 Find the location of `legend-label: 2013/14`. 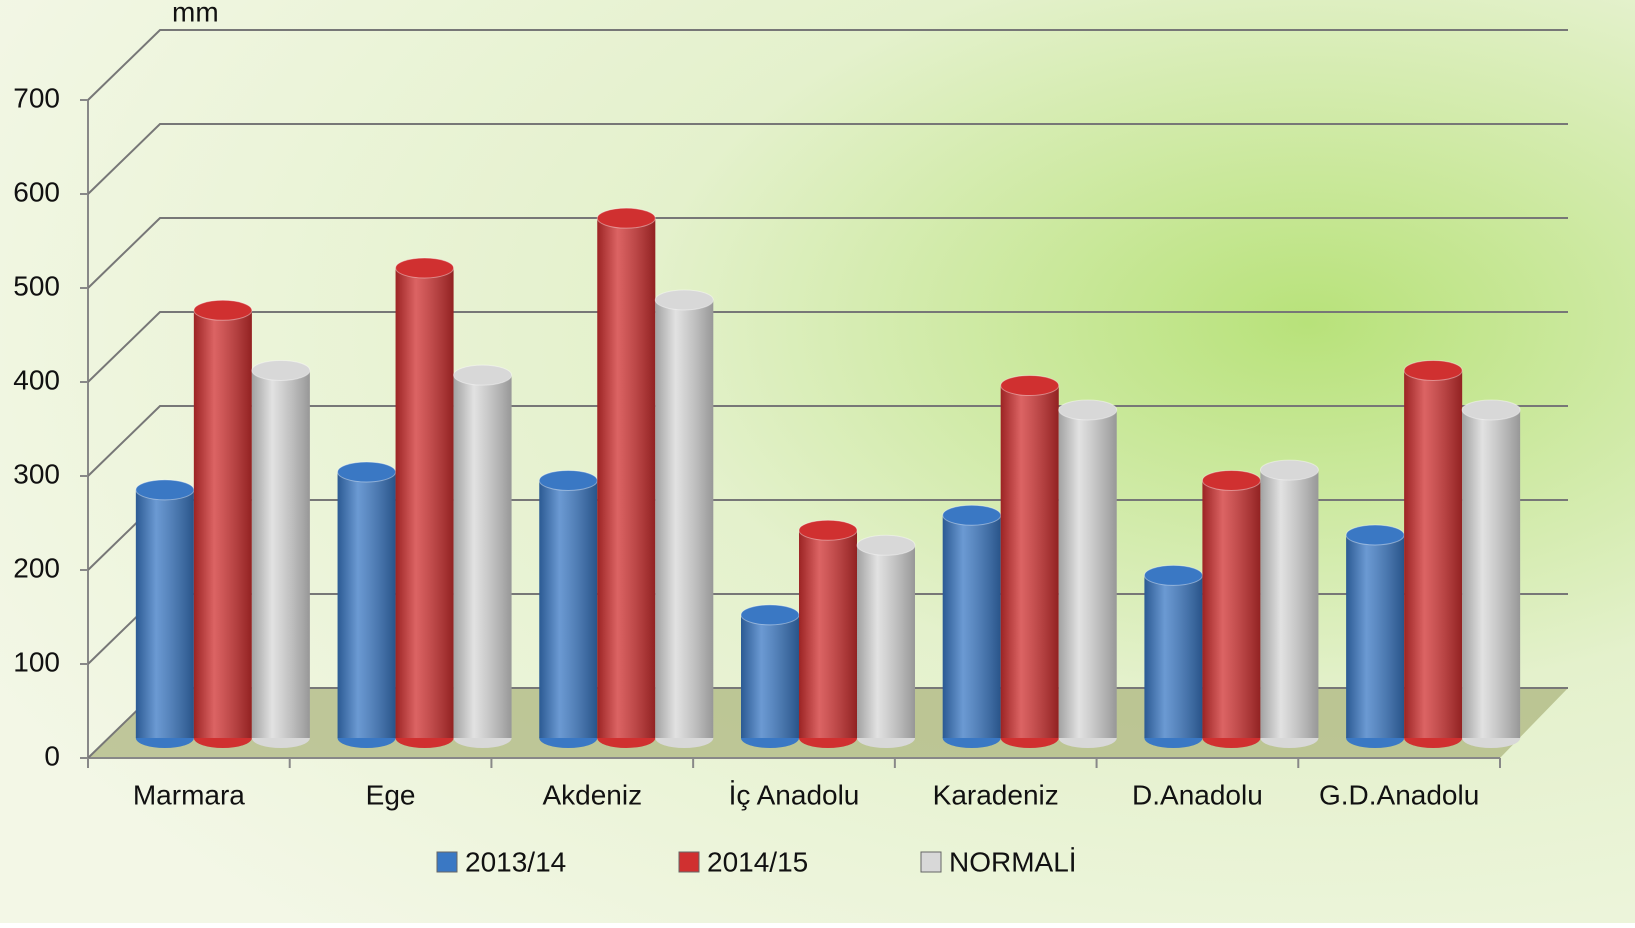

legend-label: 2013/14 is located at coordinates (515, 861).